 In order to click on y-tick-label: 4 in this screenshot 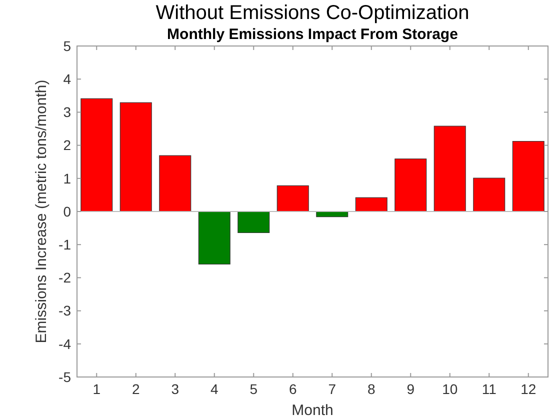, I will do `click(67, 79)`.